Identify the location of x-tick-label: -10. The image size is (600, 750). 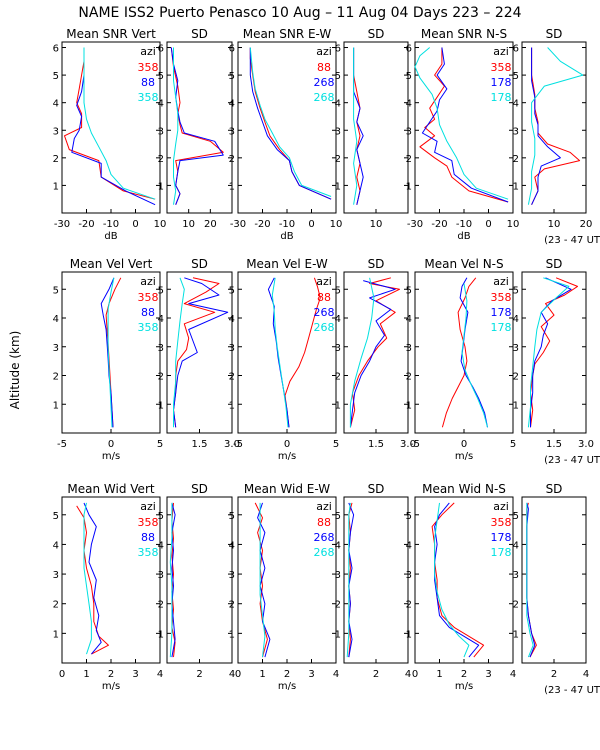
(111, 224).